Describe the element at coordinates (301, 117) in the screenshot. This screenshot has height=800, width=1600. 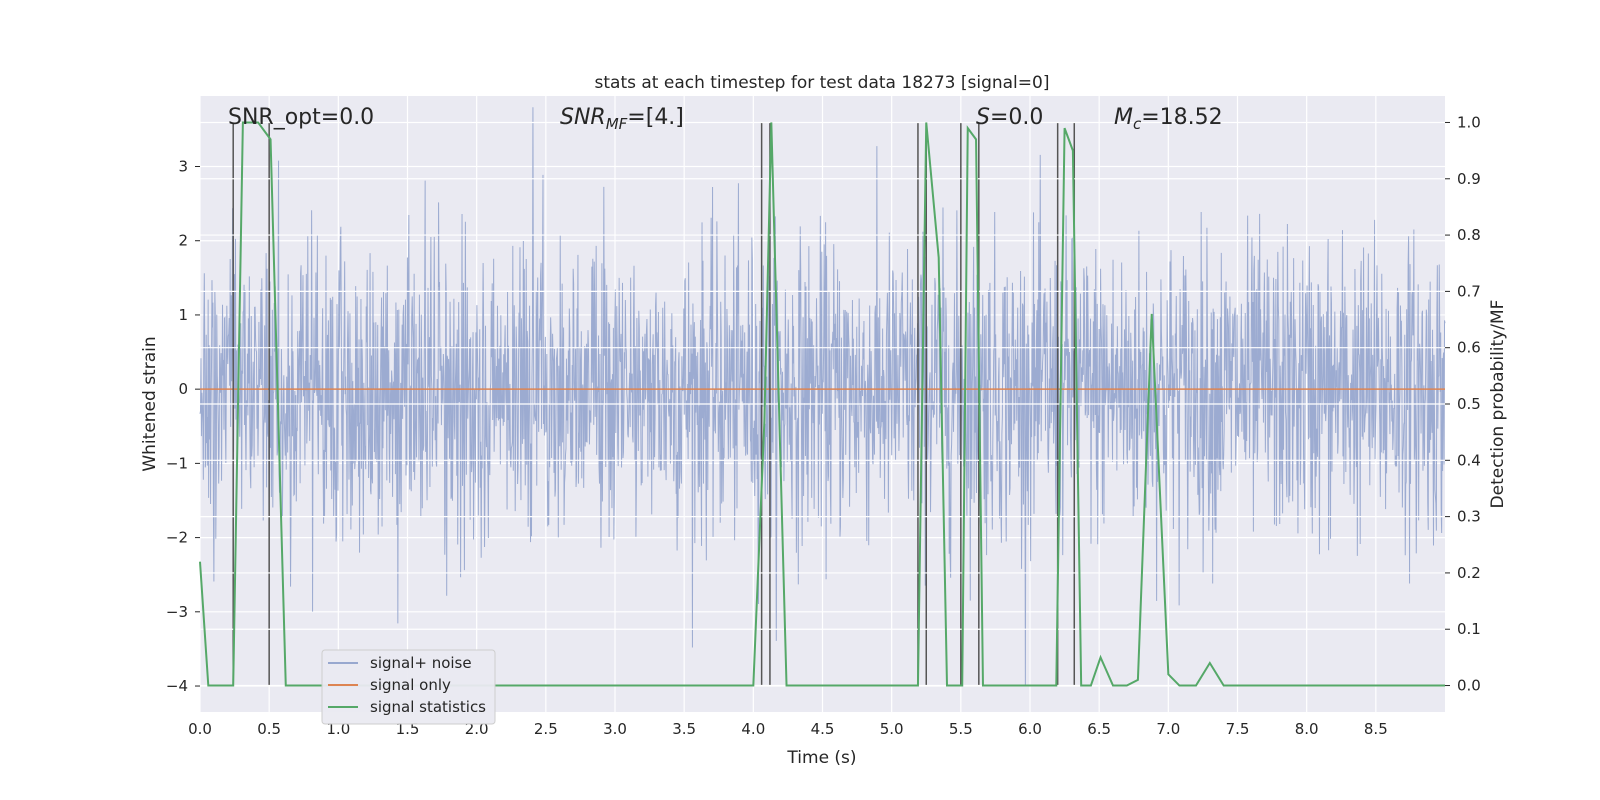
I see `annotation-snr-opt: SNR_opt=0.0` at that location.